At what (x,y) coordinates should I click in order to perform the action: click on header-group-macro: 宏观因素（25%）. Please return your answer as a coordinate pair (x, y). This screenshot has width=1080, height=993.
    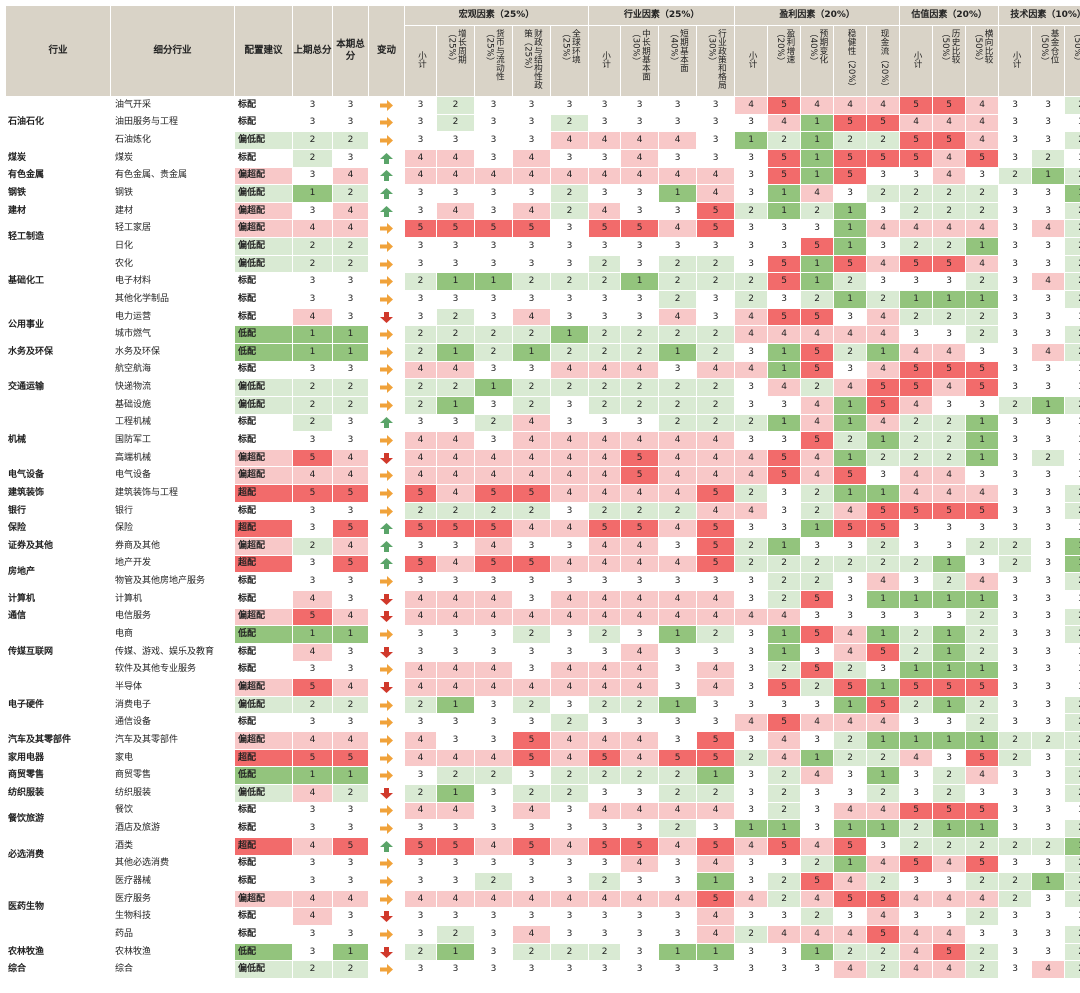
    Looking at the image, I should click on (496, 15).